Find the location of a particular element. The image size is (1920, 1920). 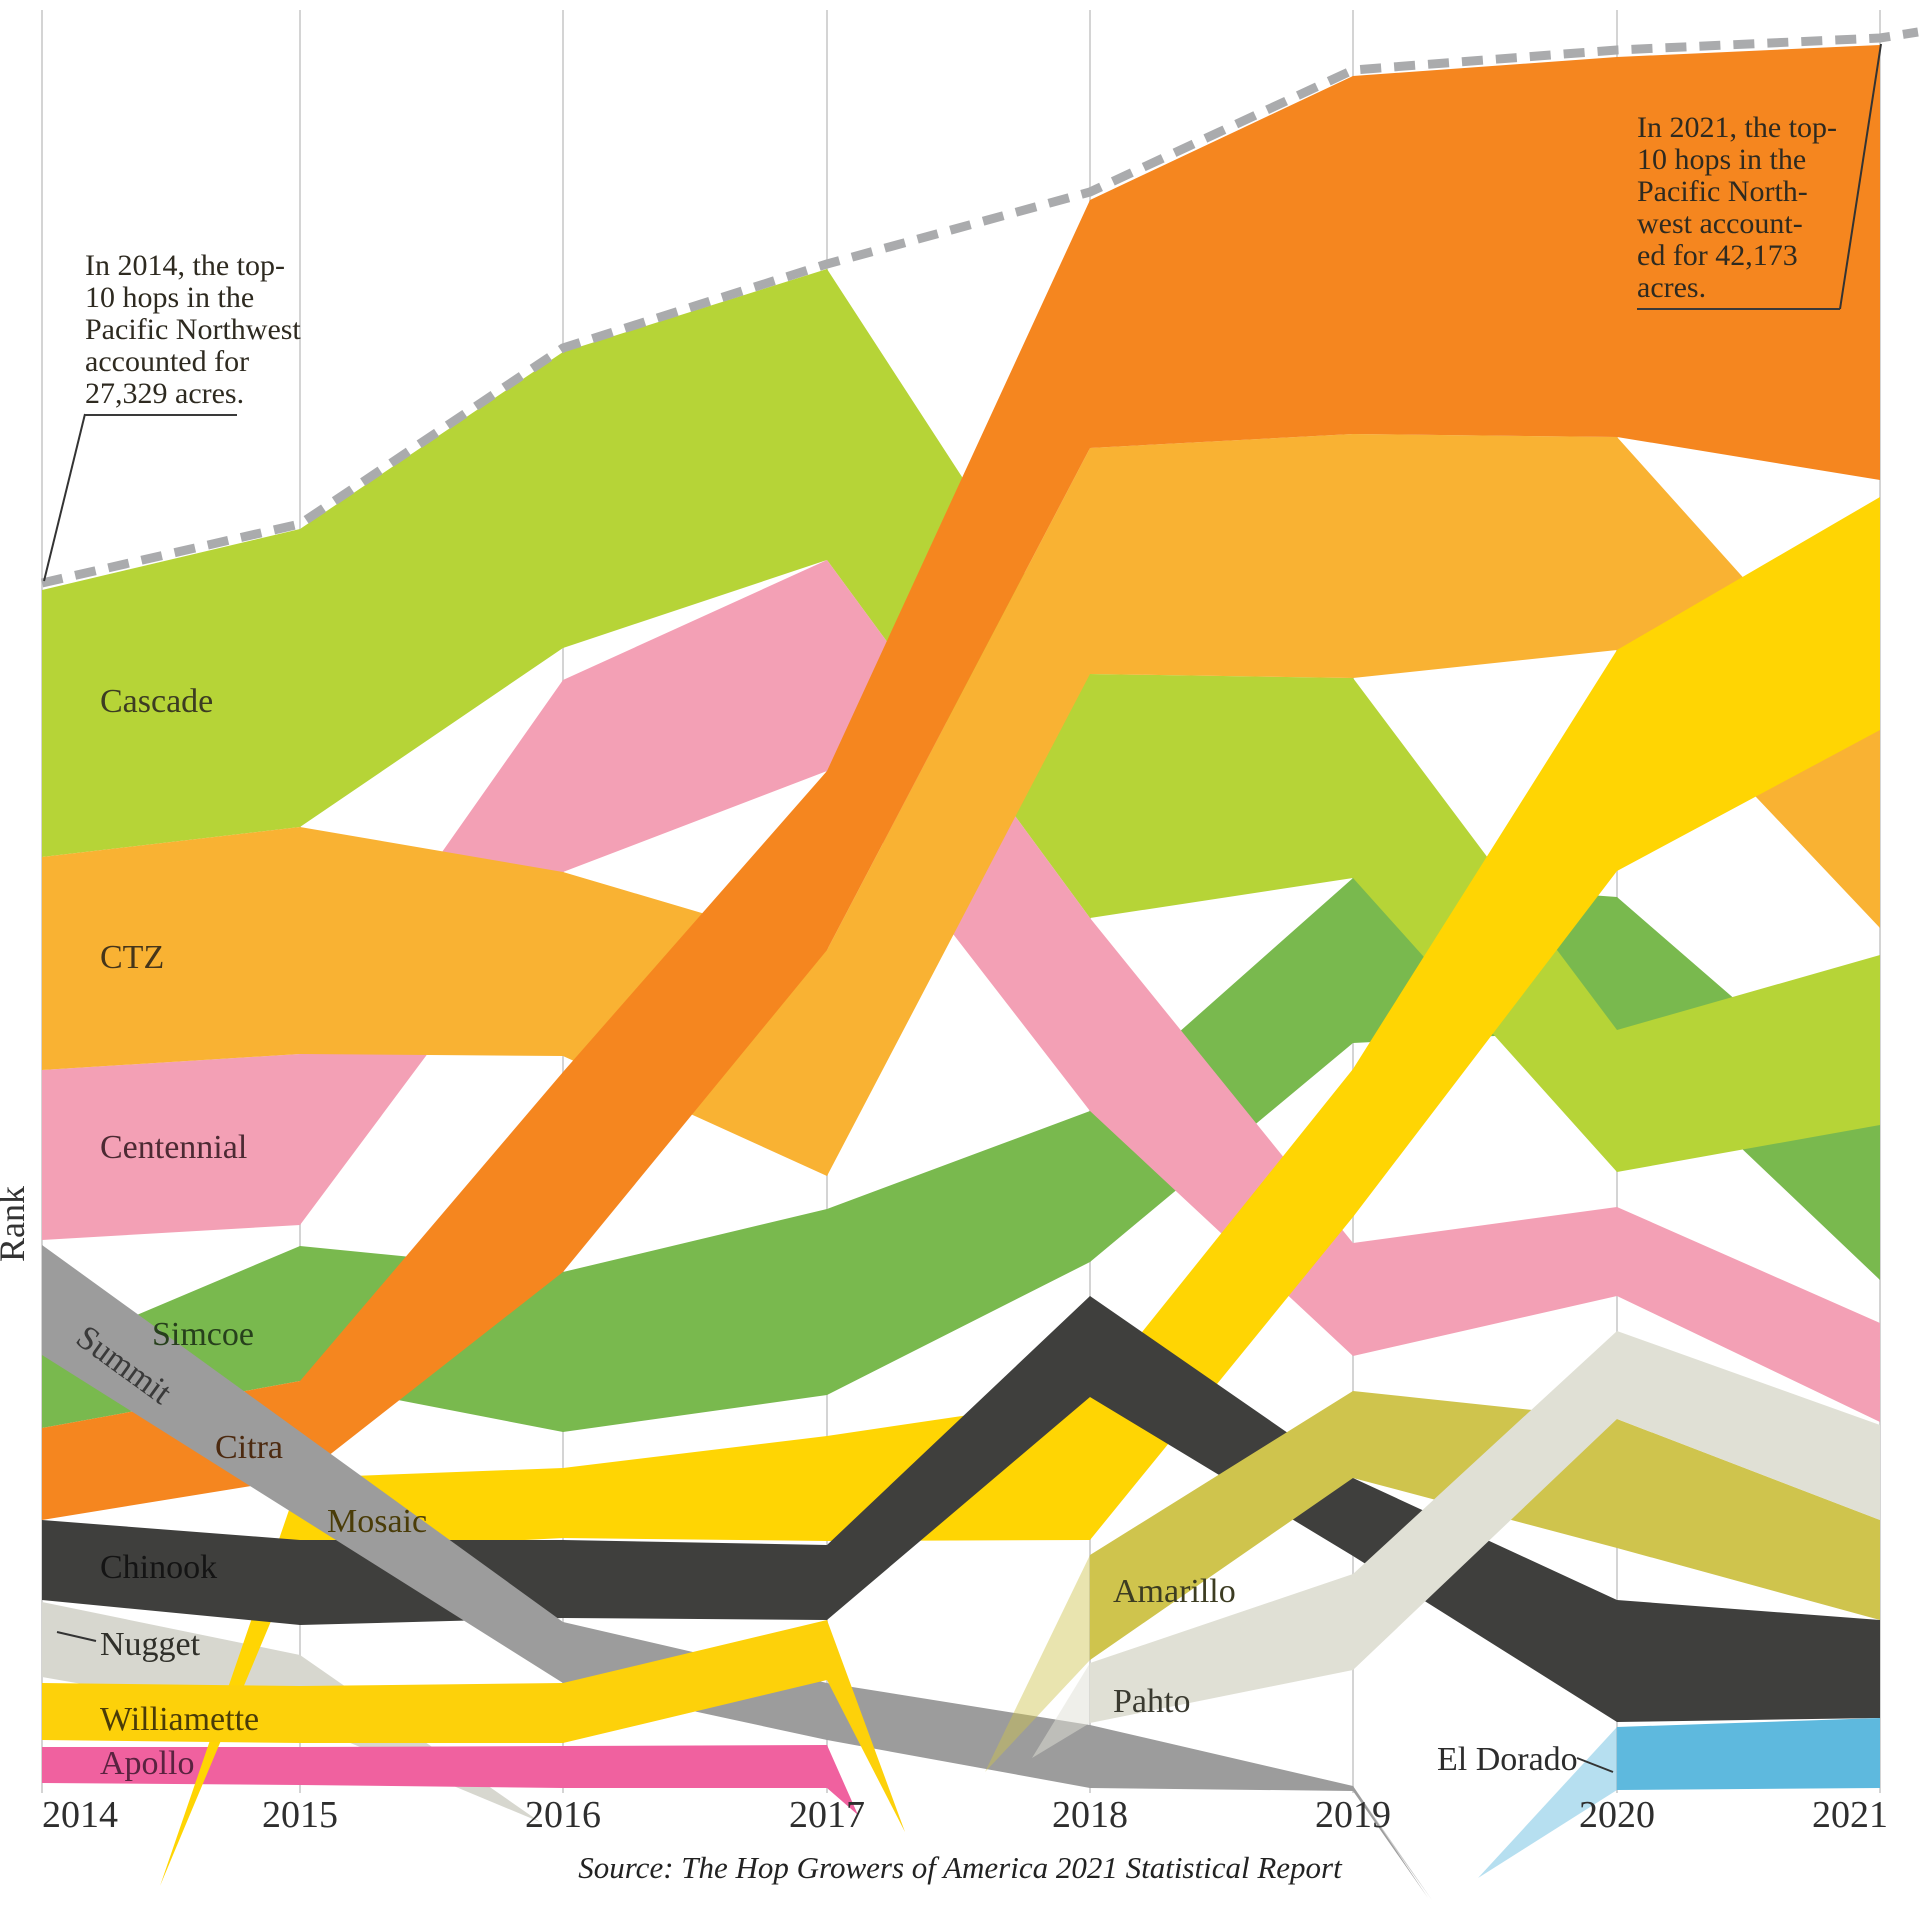

annotation-2014-callout-line is located at coordinates (64, 497).